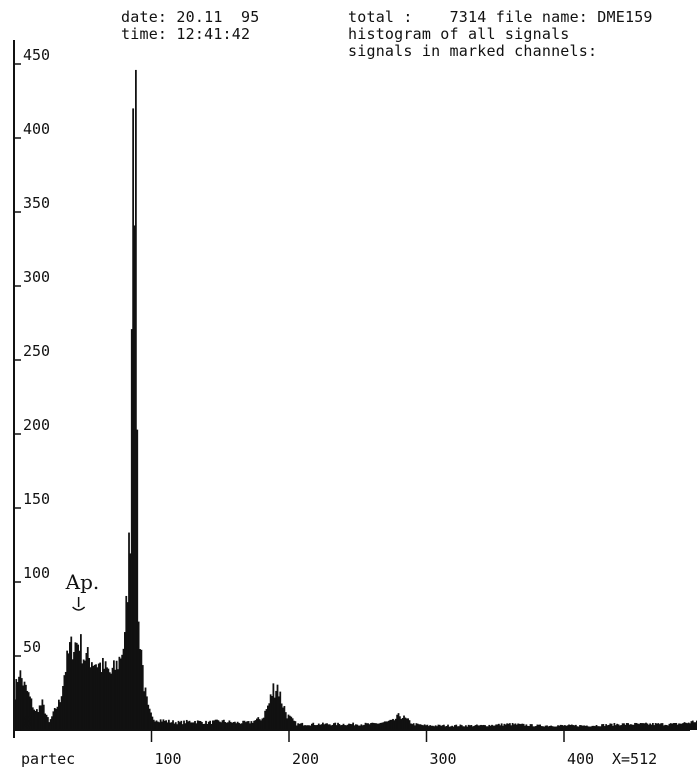 The width and height of the screenshot is (697, 768). What do you see at coordinates (36, 55) in the screenshot?
I see `y-tick-label: 450` at bounding box center [36, 55].